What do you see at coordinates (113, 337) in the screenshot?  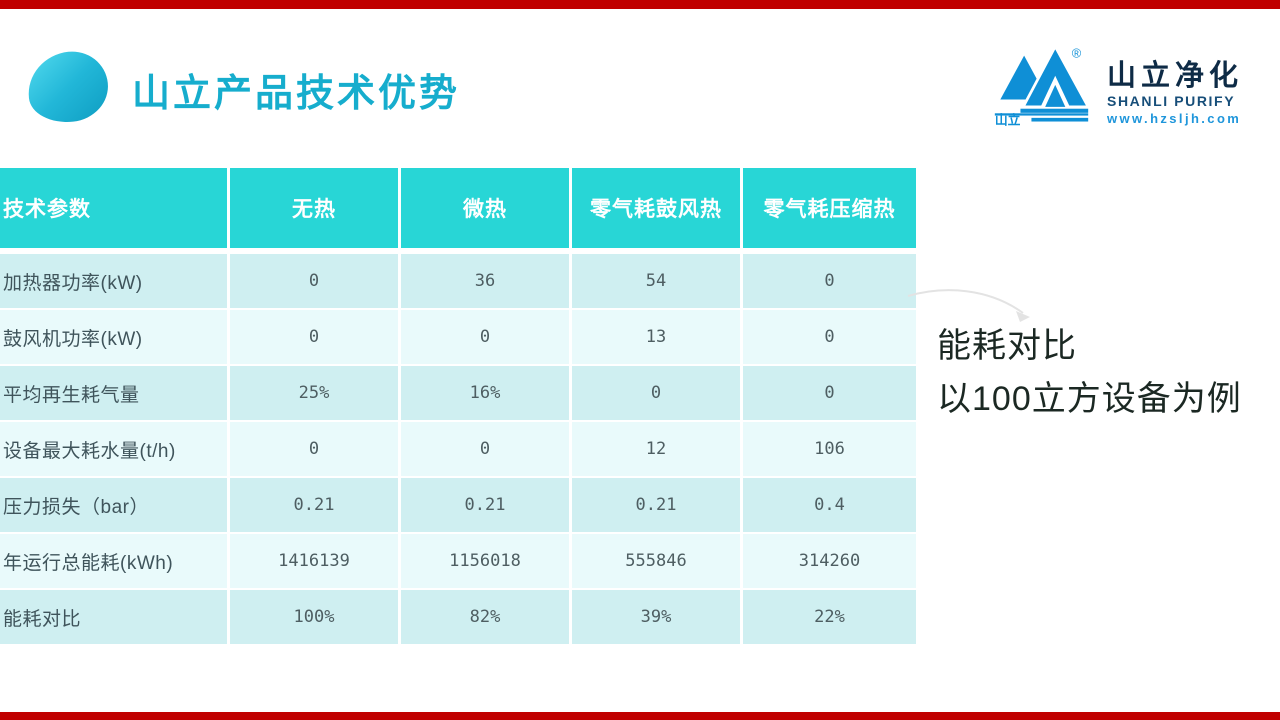 I see `row-label: 鼓风机功率(kW)` at bounding box center [113, 337].